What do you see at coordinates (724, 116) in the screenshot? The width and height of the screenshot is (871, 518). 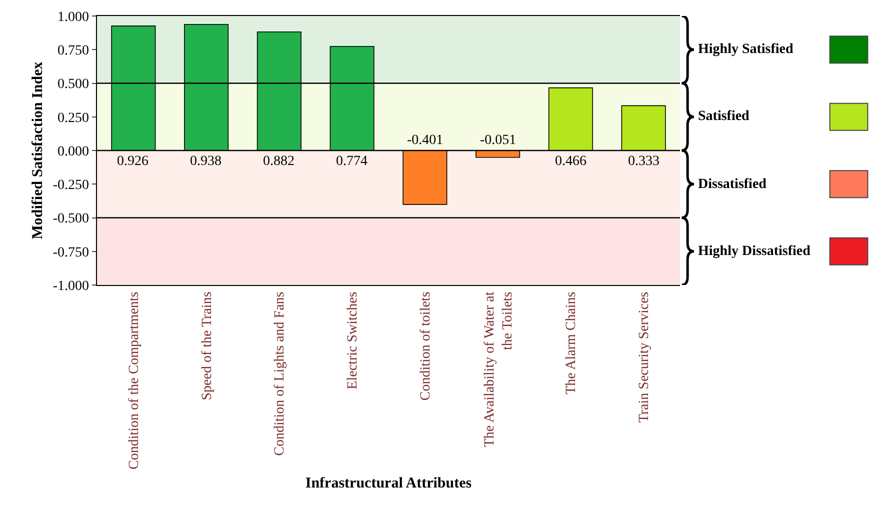 I see `band-label: Satisfied` at bounding box center [724, 116].